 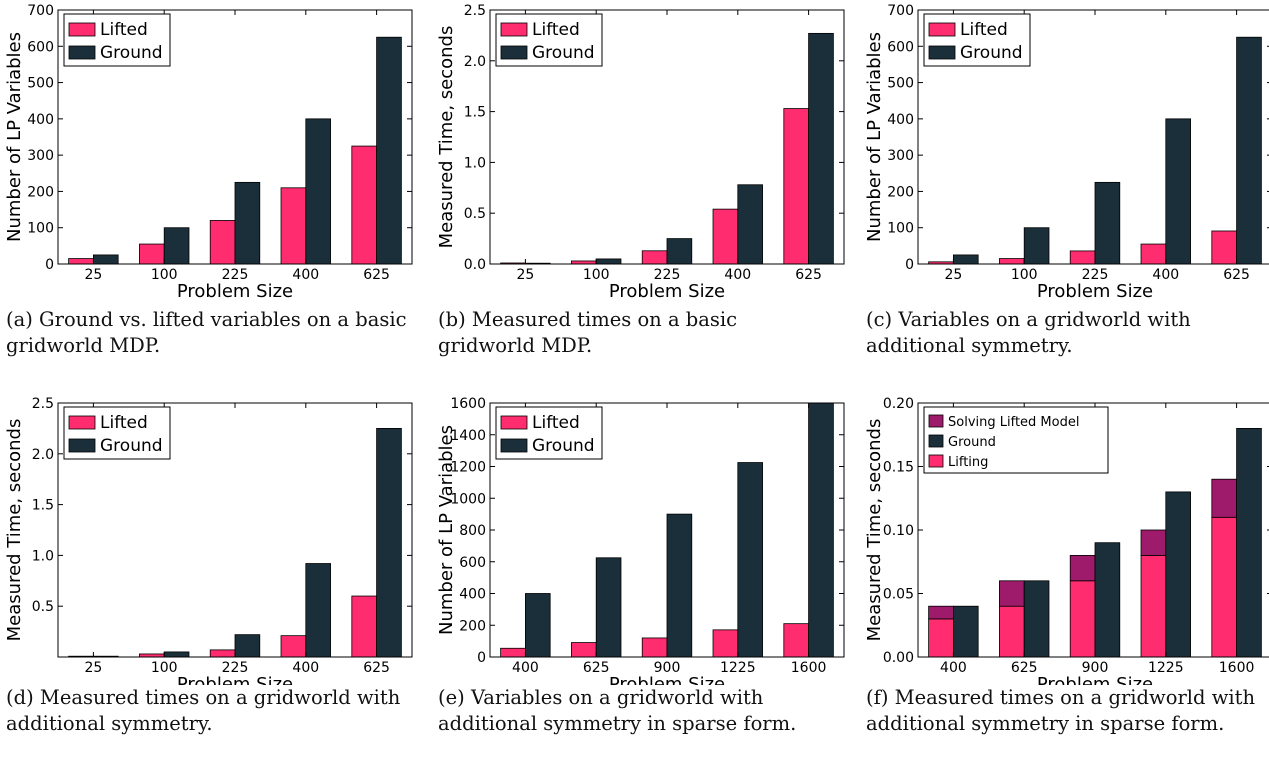 What do you see at coordinates (809, 668) in the screenshot?
I see `x-tick-label: 1600` at bounding box center [809, 668].